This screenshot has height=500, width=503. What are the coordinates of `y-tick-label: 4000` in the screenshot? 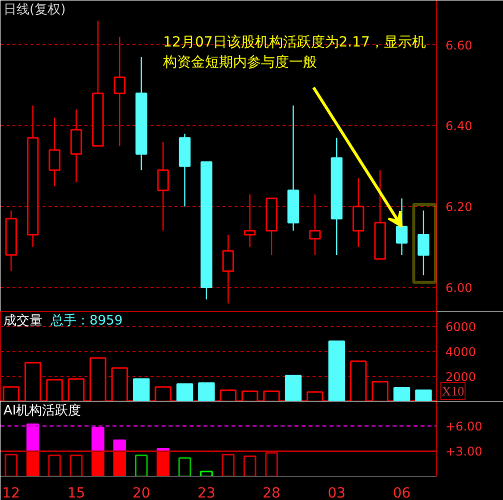 It's located at (461, 352).